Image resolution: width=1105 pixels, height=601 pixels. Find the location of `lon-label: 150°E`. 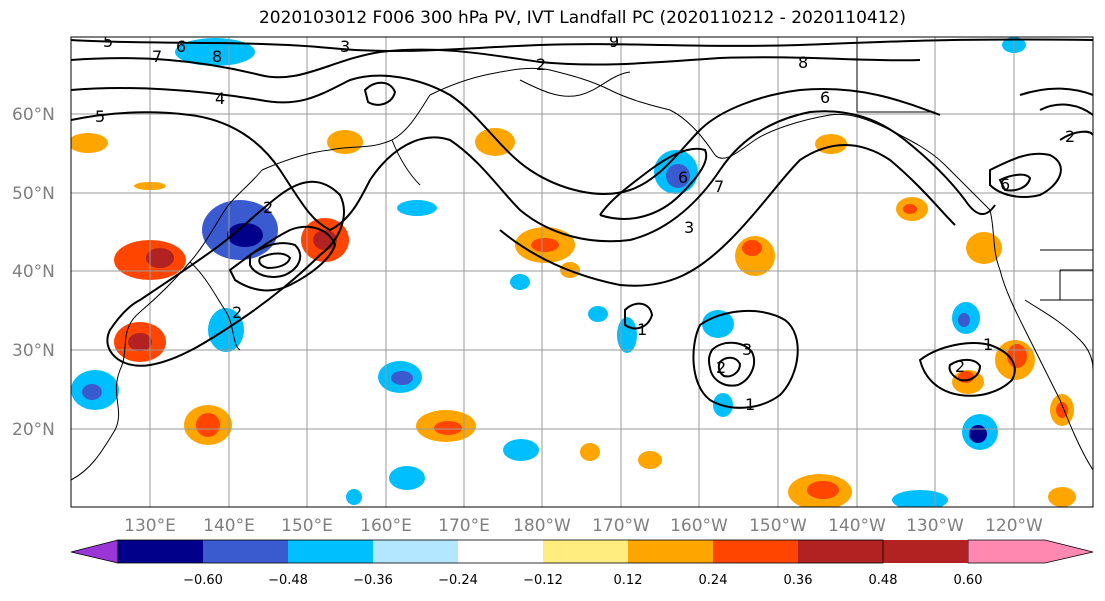

lon-label: 150°E is located at coordinates (307, 526).